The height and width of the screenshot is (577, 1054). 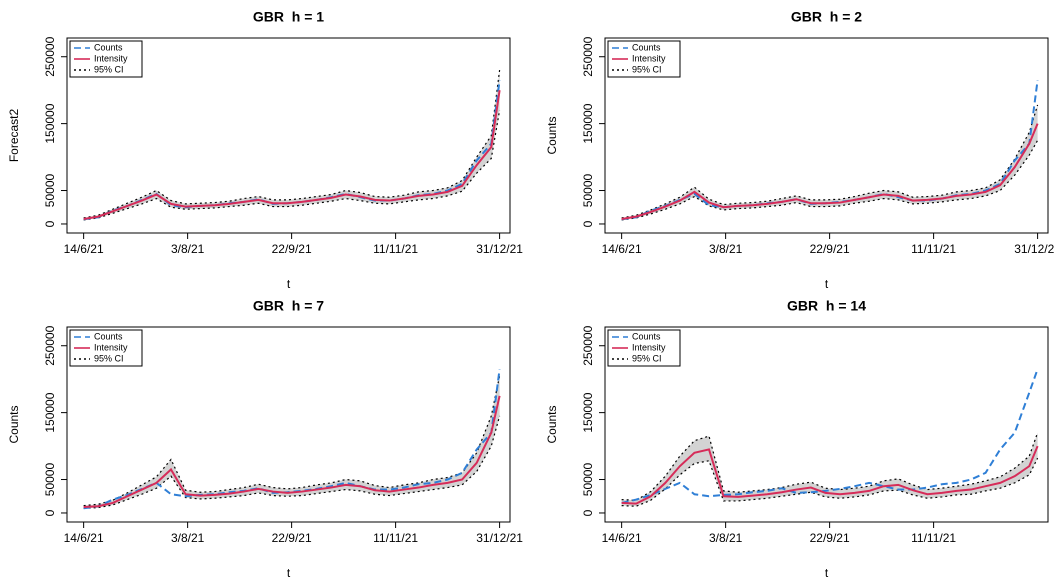 What do you see at coordinates (826, 306) in the screenshot?
I see `chart-title: GBR h = 14` at bounding box center [826, 306].